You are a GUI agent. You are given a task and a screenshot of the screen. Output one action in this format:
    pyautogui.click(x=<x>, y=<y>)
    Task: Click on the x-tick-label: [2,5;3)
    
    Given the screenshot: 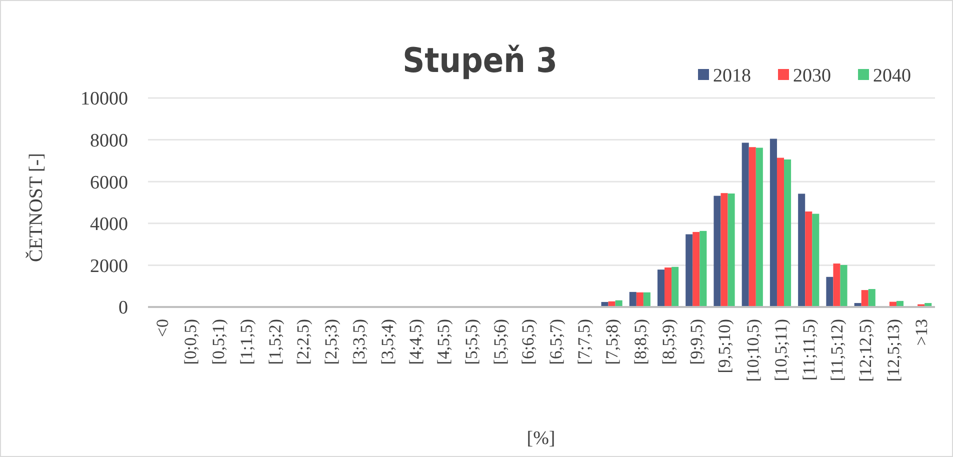 What is the action you would take?
    pyautogui.click(x=331, y=342)
    